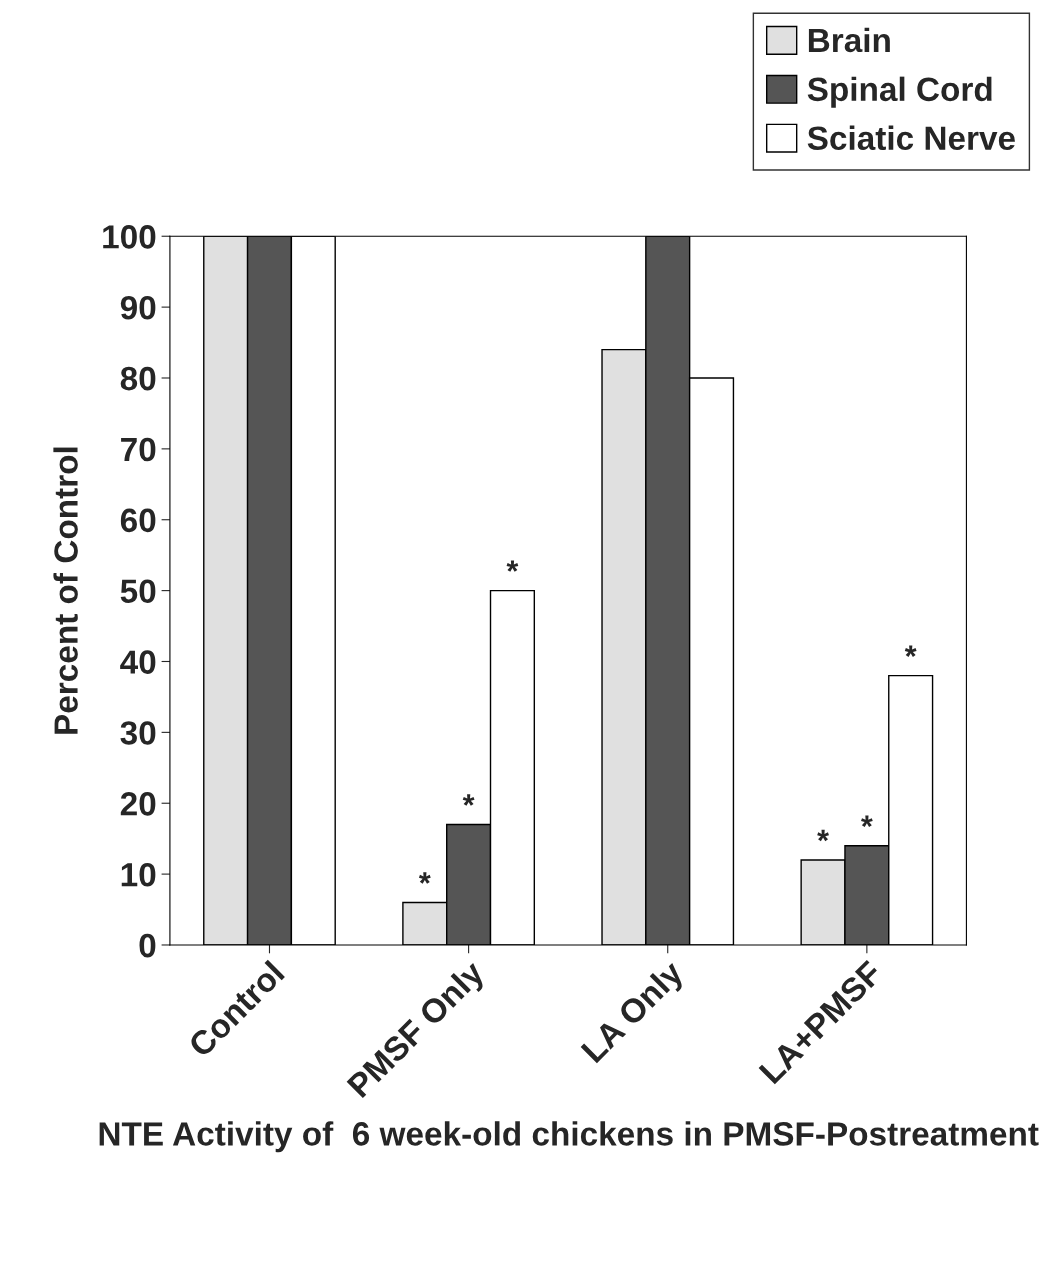  What do you see at coordinates (147, 945) in the screenshot?
I see `y-tick-label: 0` at bounding box center [147, 945].